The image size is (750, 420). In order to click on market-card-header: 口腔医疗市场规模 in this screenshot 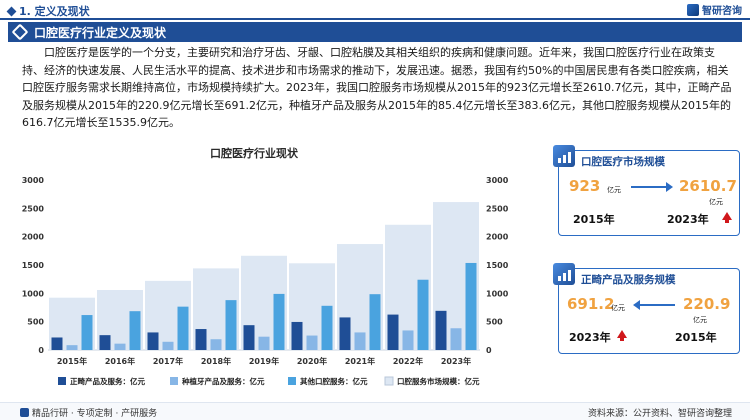, I will do `click(646, 158)`.